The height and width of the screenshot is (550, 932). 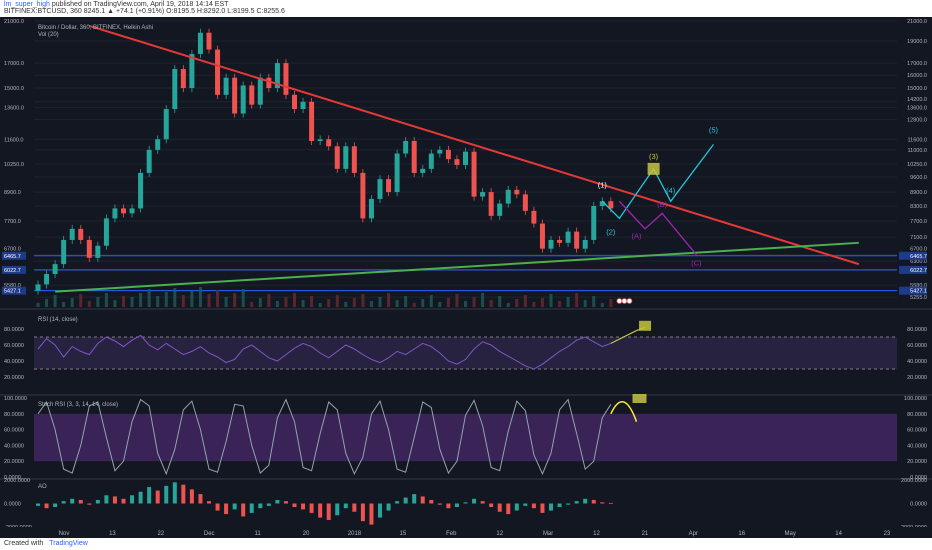 I want to click on rsi-axis-label: 80.0000, so click(x=917, y=330).